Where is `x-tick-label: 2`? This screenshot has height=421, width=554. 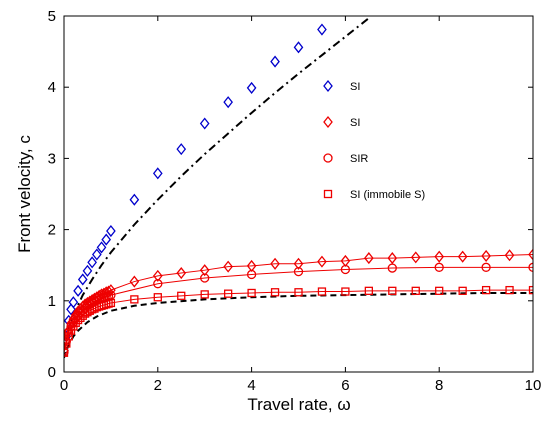 x-tick-label: 2 is located at coordinates (158, 385).